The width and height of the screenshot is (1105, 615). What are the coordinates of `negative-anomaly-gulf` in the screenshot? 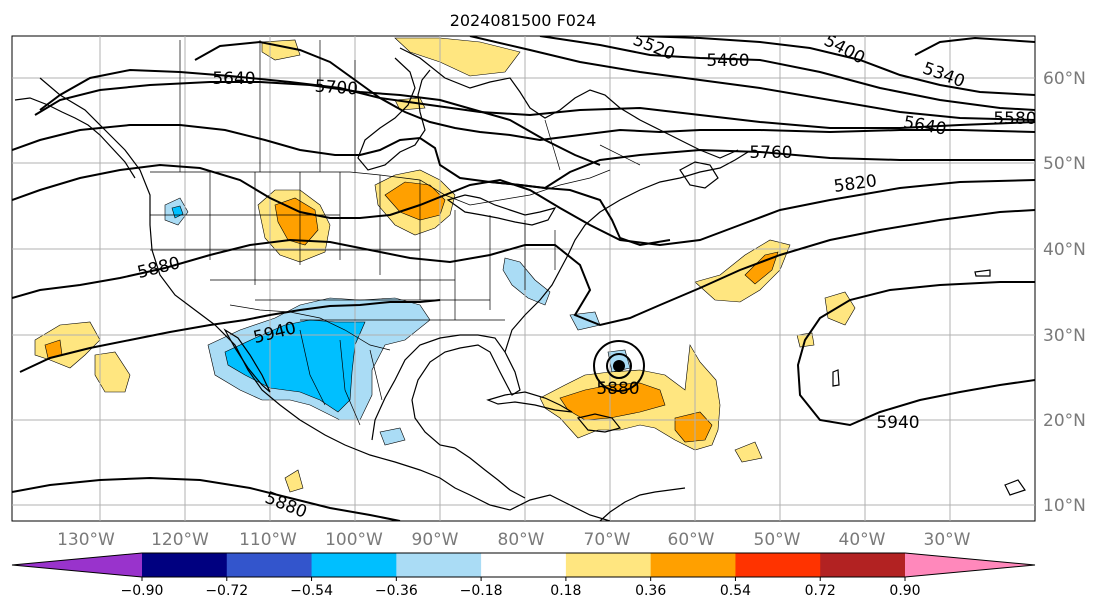 It's located at (392, 436).